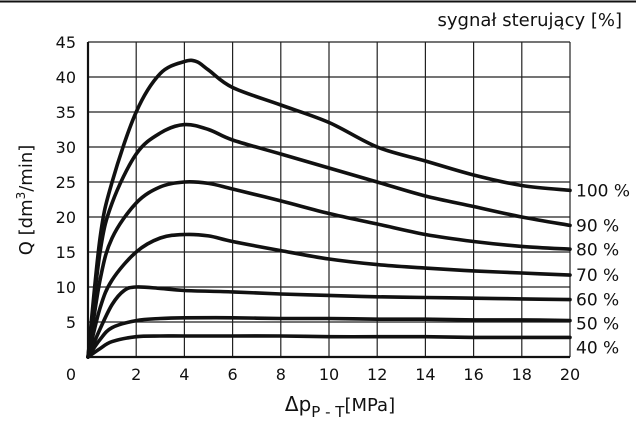 Image resolution: width=636 pixels, height=421 pixels. What do you see at coordinates (597, 349) in the screenshot?
I see `series-label: 40 %` at bounding box center [597, 349].